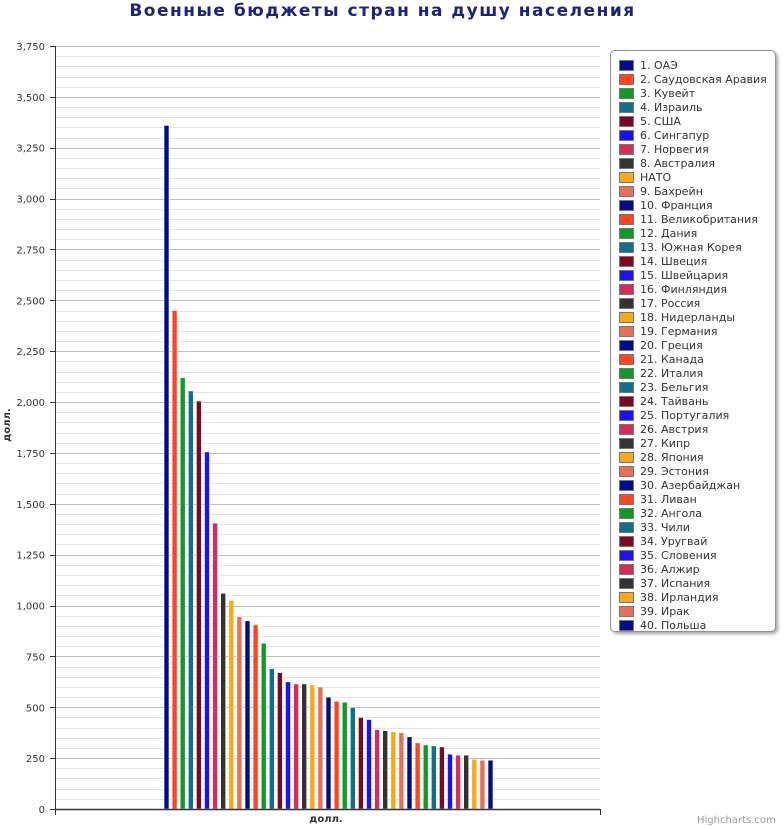  What do you see at coordinates (650, 121) in the screenshot?
I see `legend-item: 5. США` at bounding box center [650, 121].